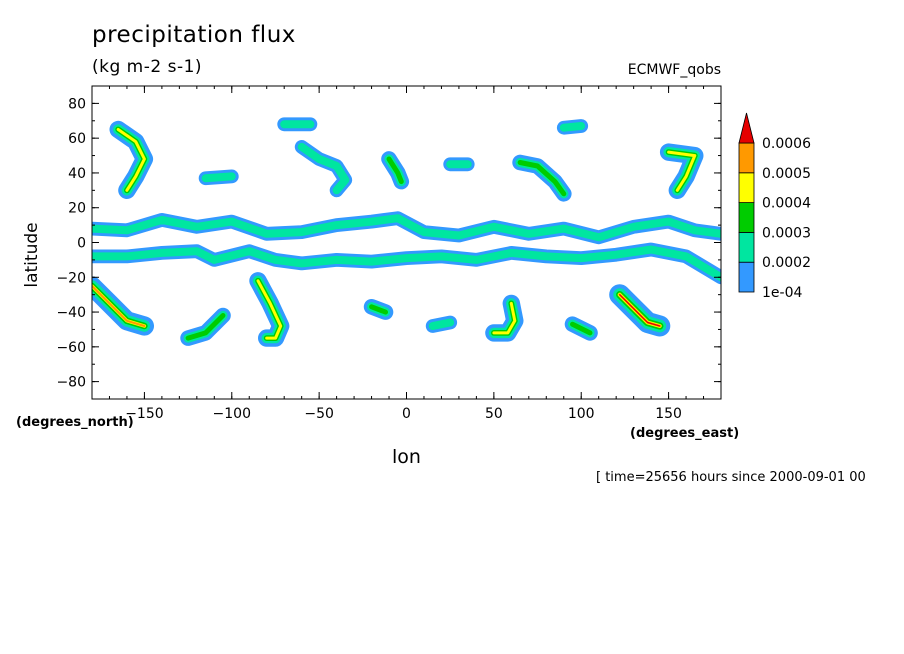 The image size is (904, 654). Describe the element at coordinates (581, 414) in the screenshot. I see `x-tick-label: 100` at that location.